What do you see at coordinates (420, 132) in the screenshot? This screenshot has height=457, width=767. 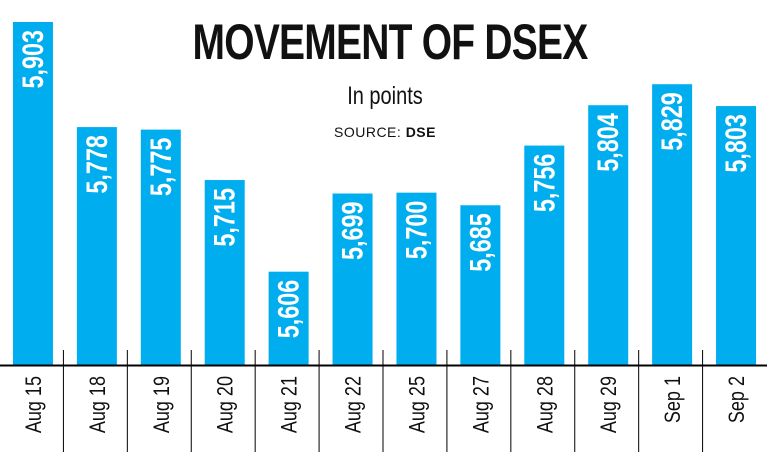 I see `source-value: DSE` at bounding box center [420, 132].